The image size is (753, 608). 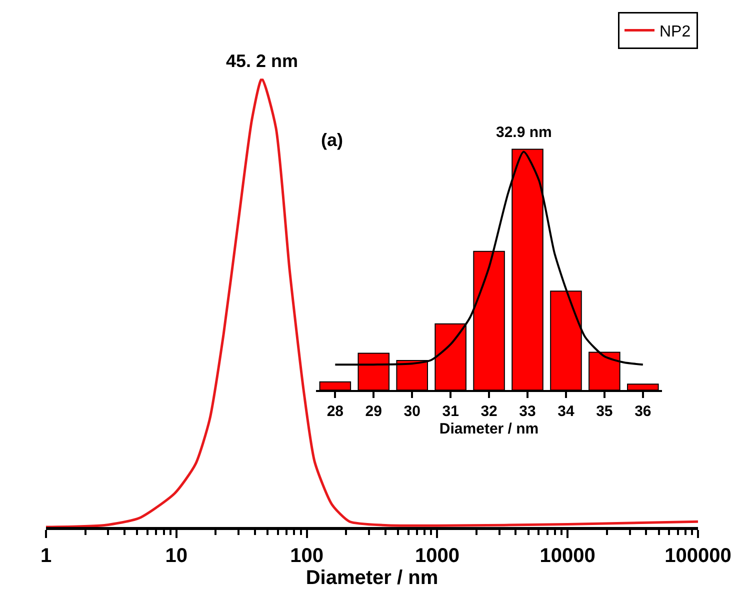 I want to click on x-tick-label: 36, so click(x=643, y=411).